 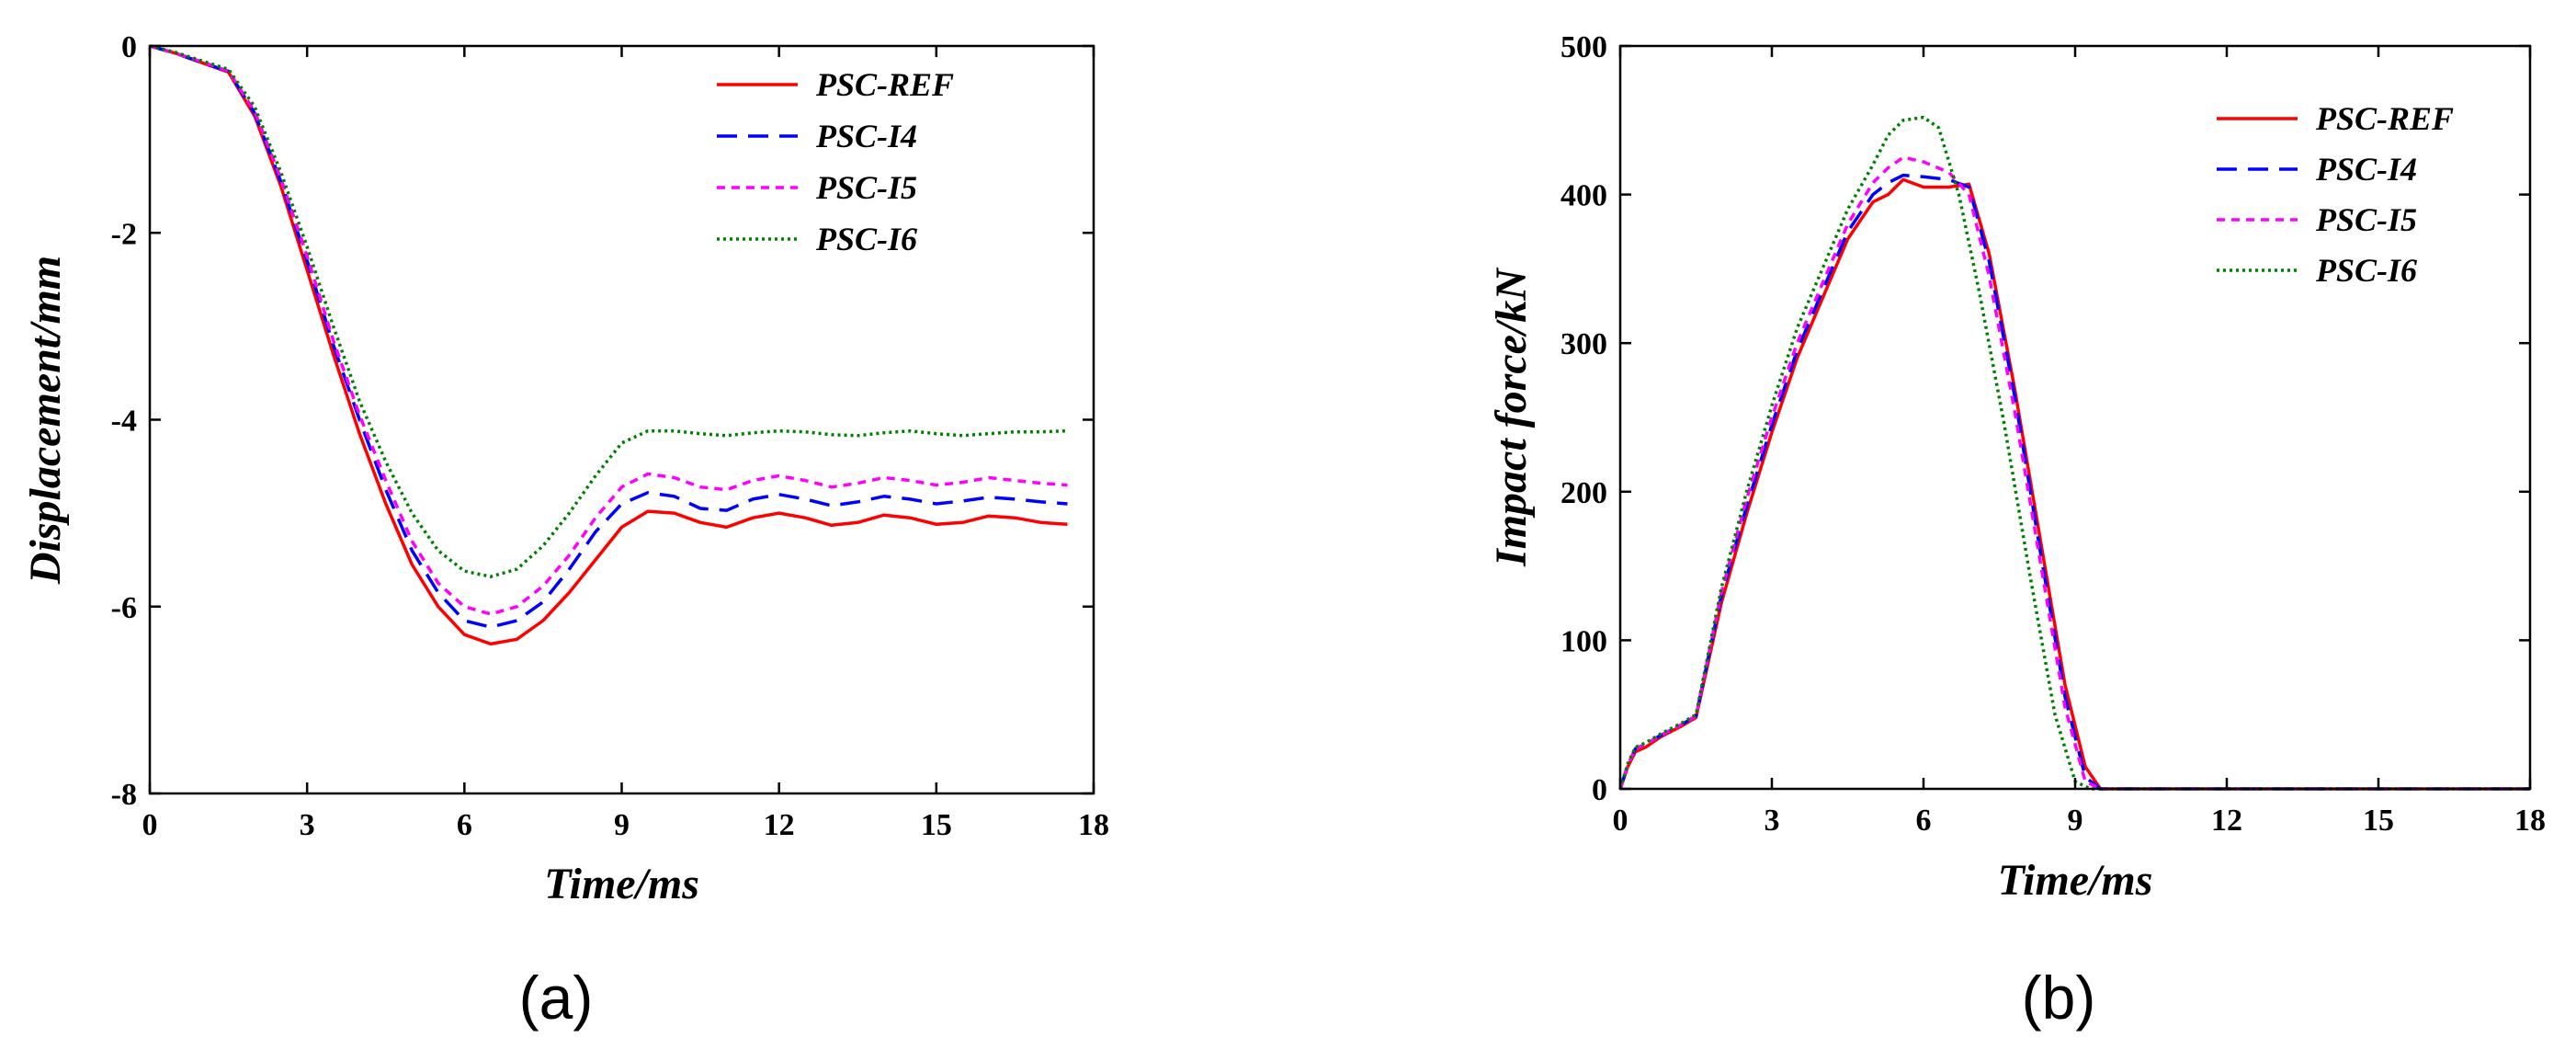 I want to click on y-tick-label: -2, so click(x=124, y=234).